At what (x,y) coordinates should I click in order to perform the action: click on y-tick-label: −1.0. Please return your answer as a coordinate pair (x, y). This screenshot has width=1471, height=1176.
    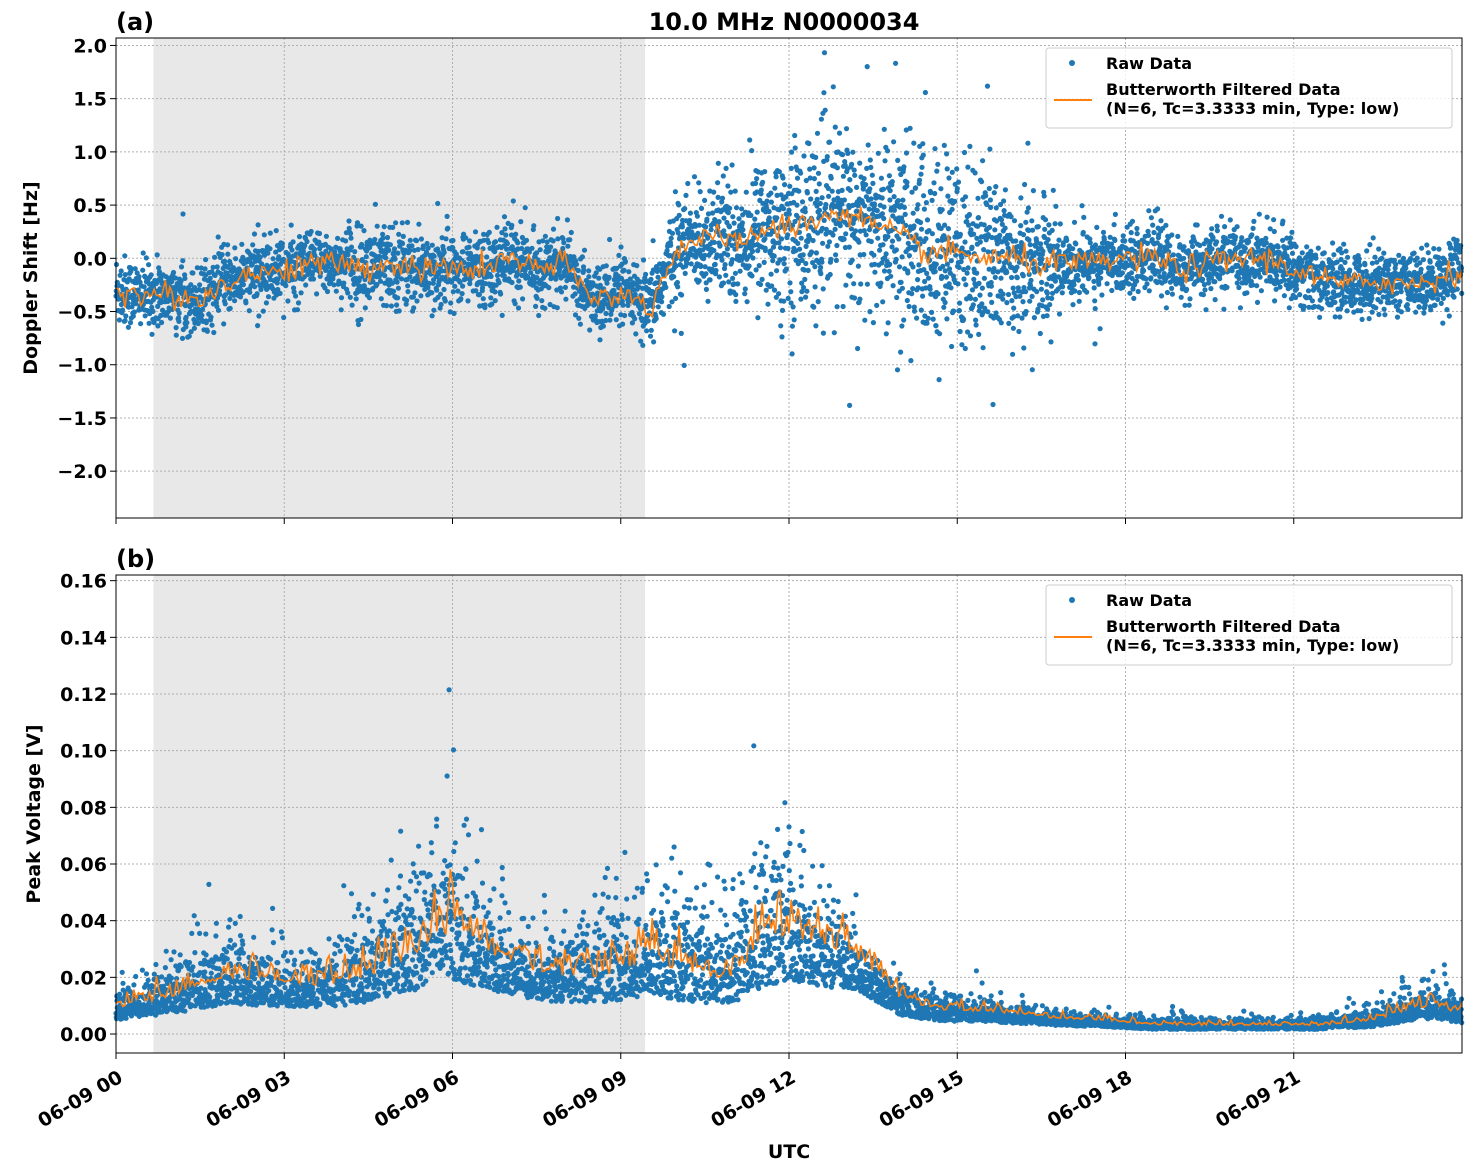
    Looking at the image, I should click on (82, 366).